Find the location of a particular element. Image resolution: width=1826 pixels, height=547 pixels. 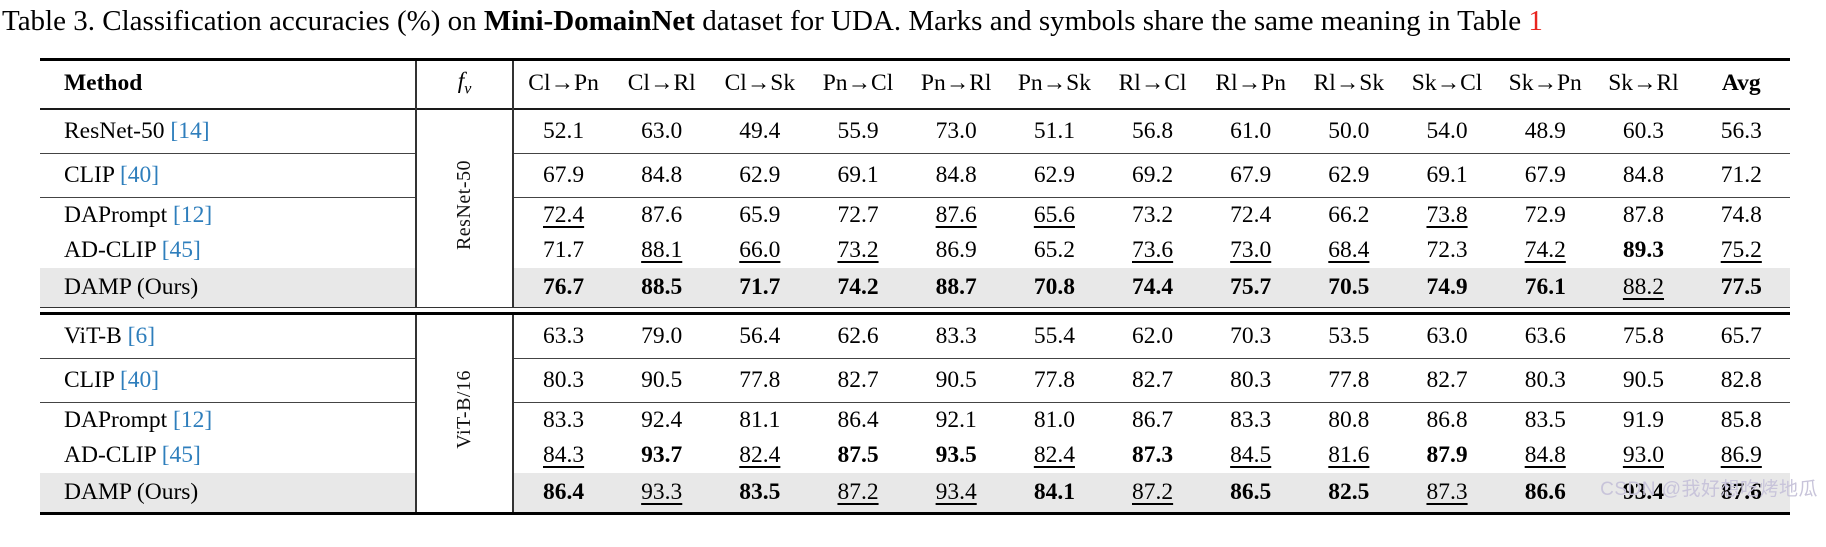

value-cell: 75.8 is located at coordinates (1643, 335).